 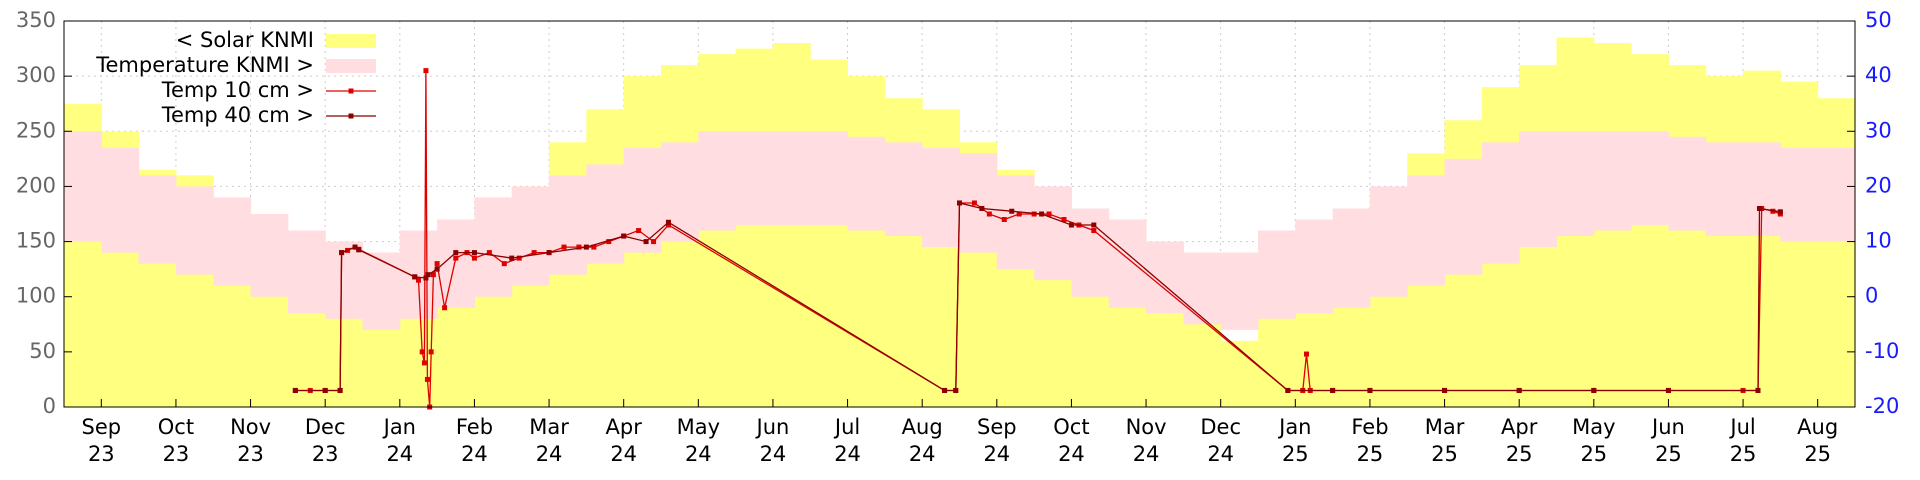 What do you see at coordinates (1878, 75) in the screenshot?
I see `y2-tick-label: 40` at bounding box center [1878, 75].